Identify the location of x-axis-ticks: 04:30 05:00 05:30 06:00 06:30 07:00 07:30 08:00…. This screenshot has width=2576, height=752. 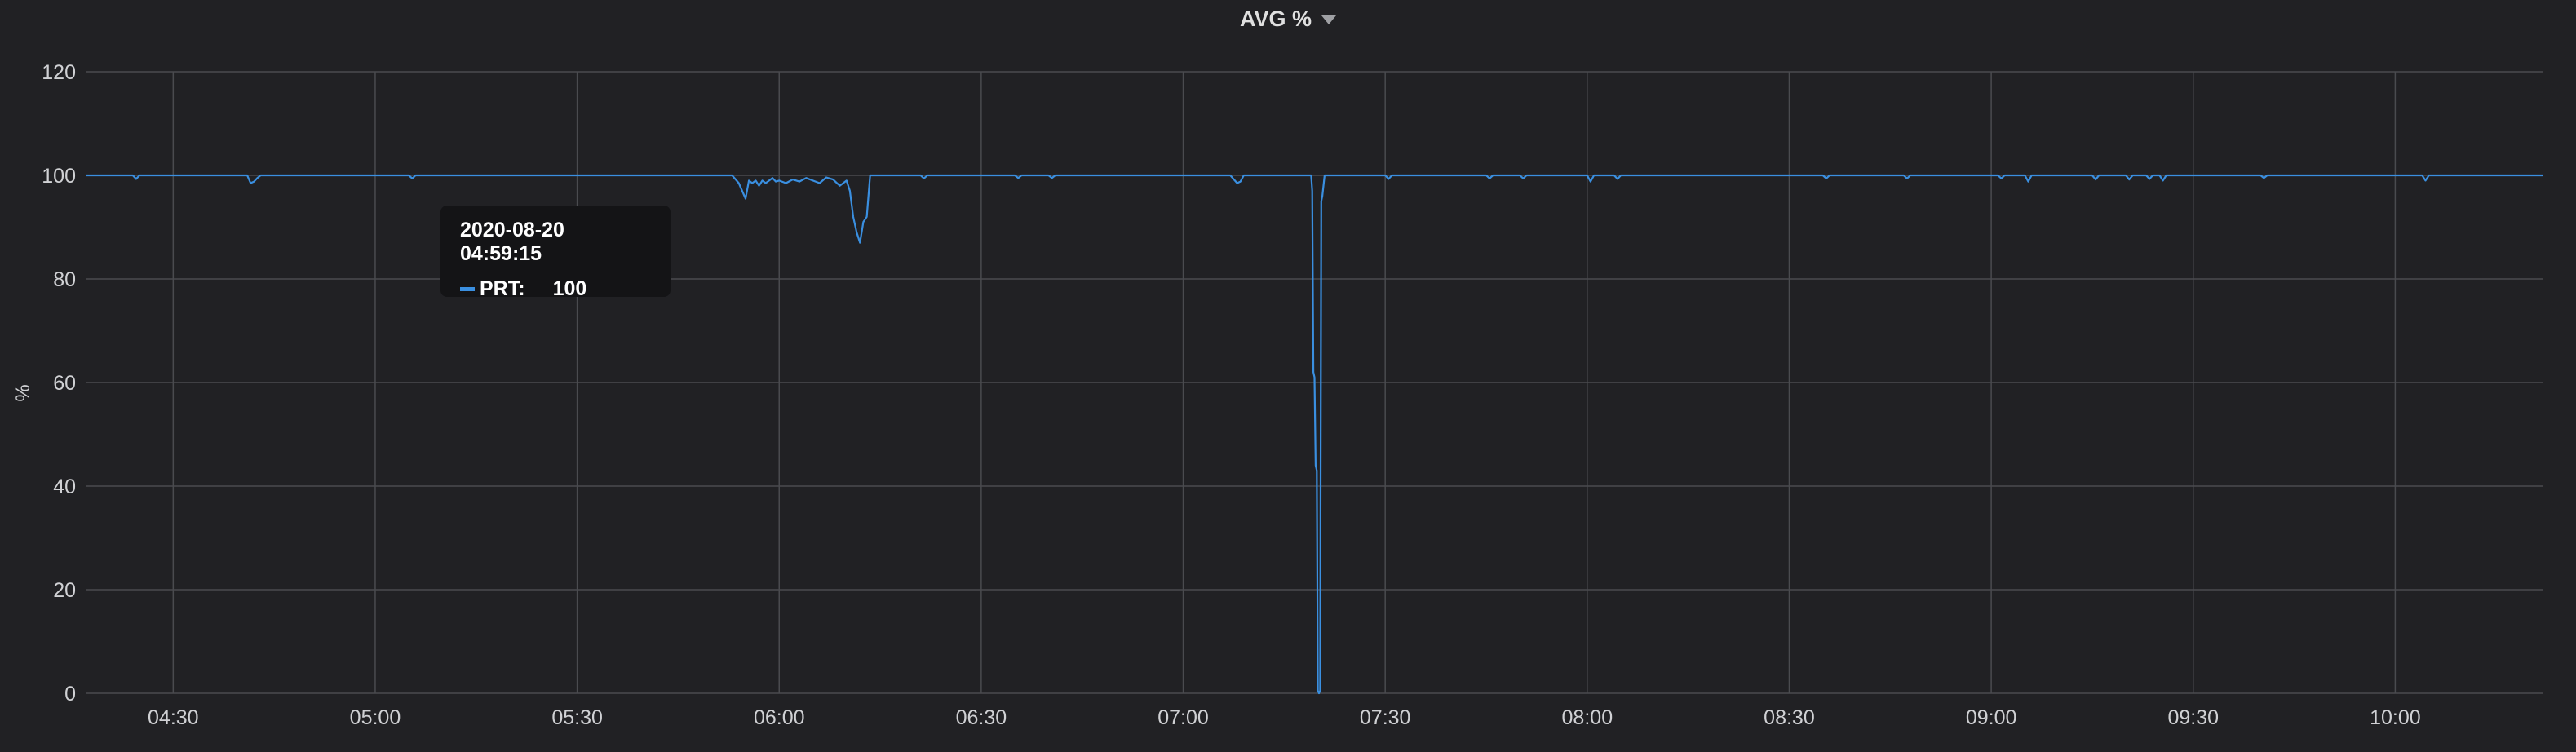
(1284, 717).